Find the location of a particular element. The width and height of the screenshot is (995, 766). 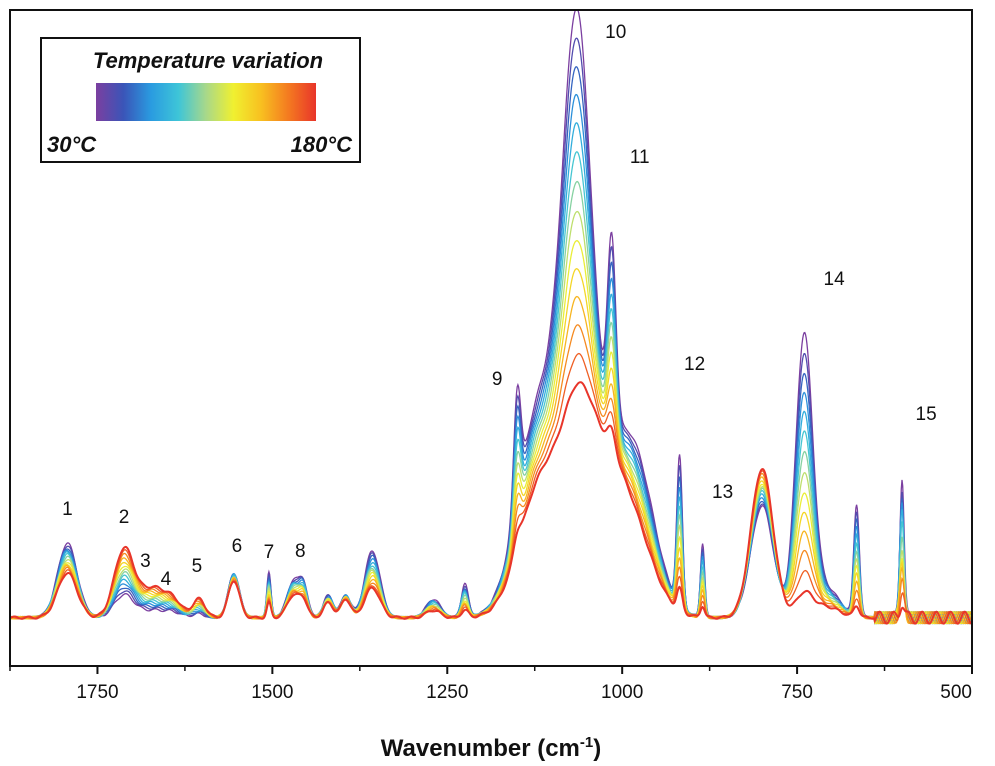

peak-label-2: 2 is located at coordinates (124, 517).